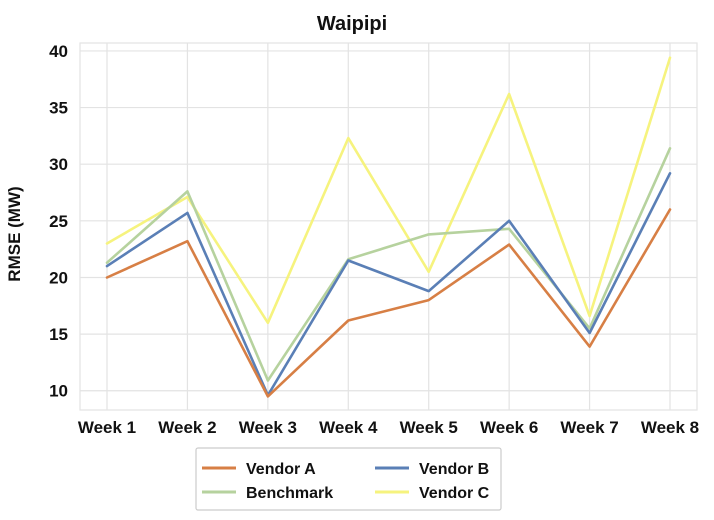 The height and width of the screenshot is (520, 714). What do you see at coordinates (429, 427) in the screenshot?
I see `x-tick-label: Week 5` at bounding box center [429, 427].